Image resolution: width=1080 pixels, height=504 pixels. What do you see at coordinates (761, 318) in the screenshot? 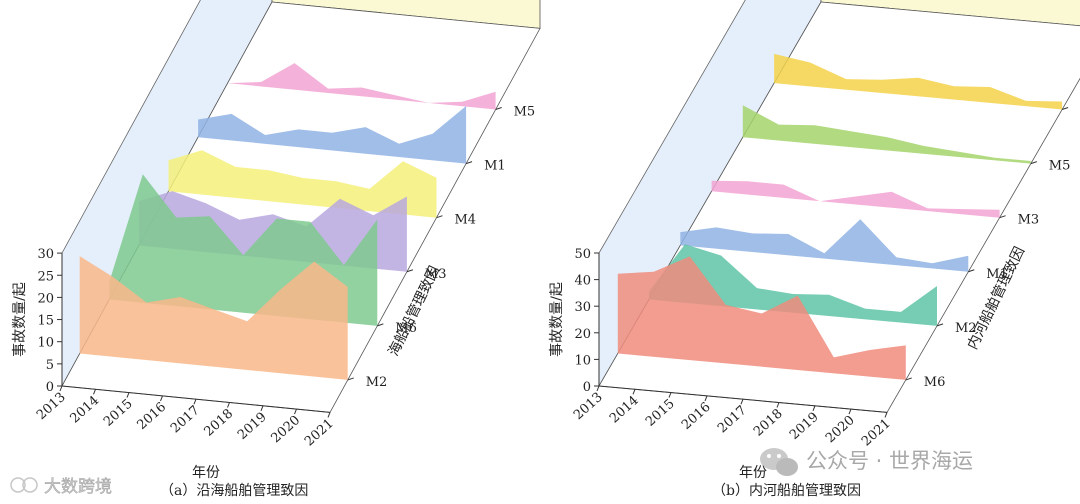
I see `area-M6` at bounding box center [761, 318].